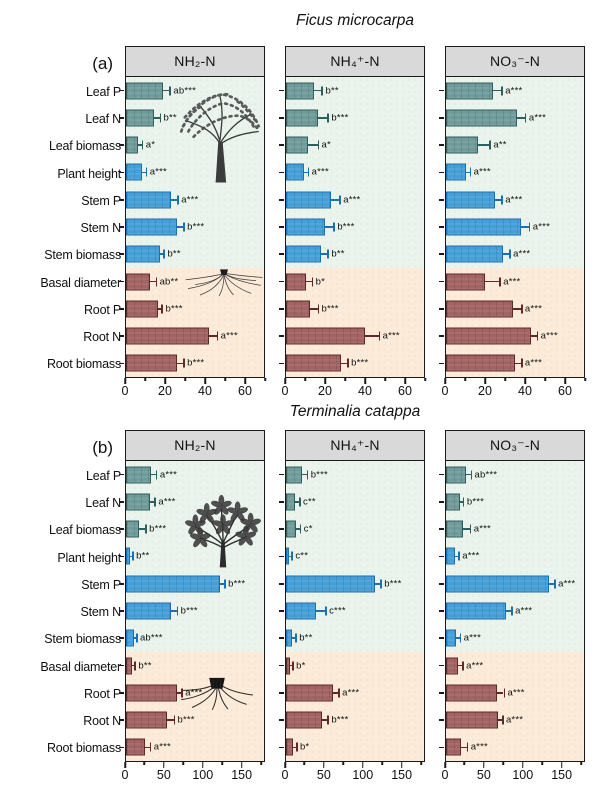 This screenshot has width=600, height=797. I want to click on category-label: Stem biomass, so click(82, 639).